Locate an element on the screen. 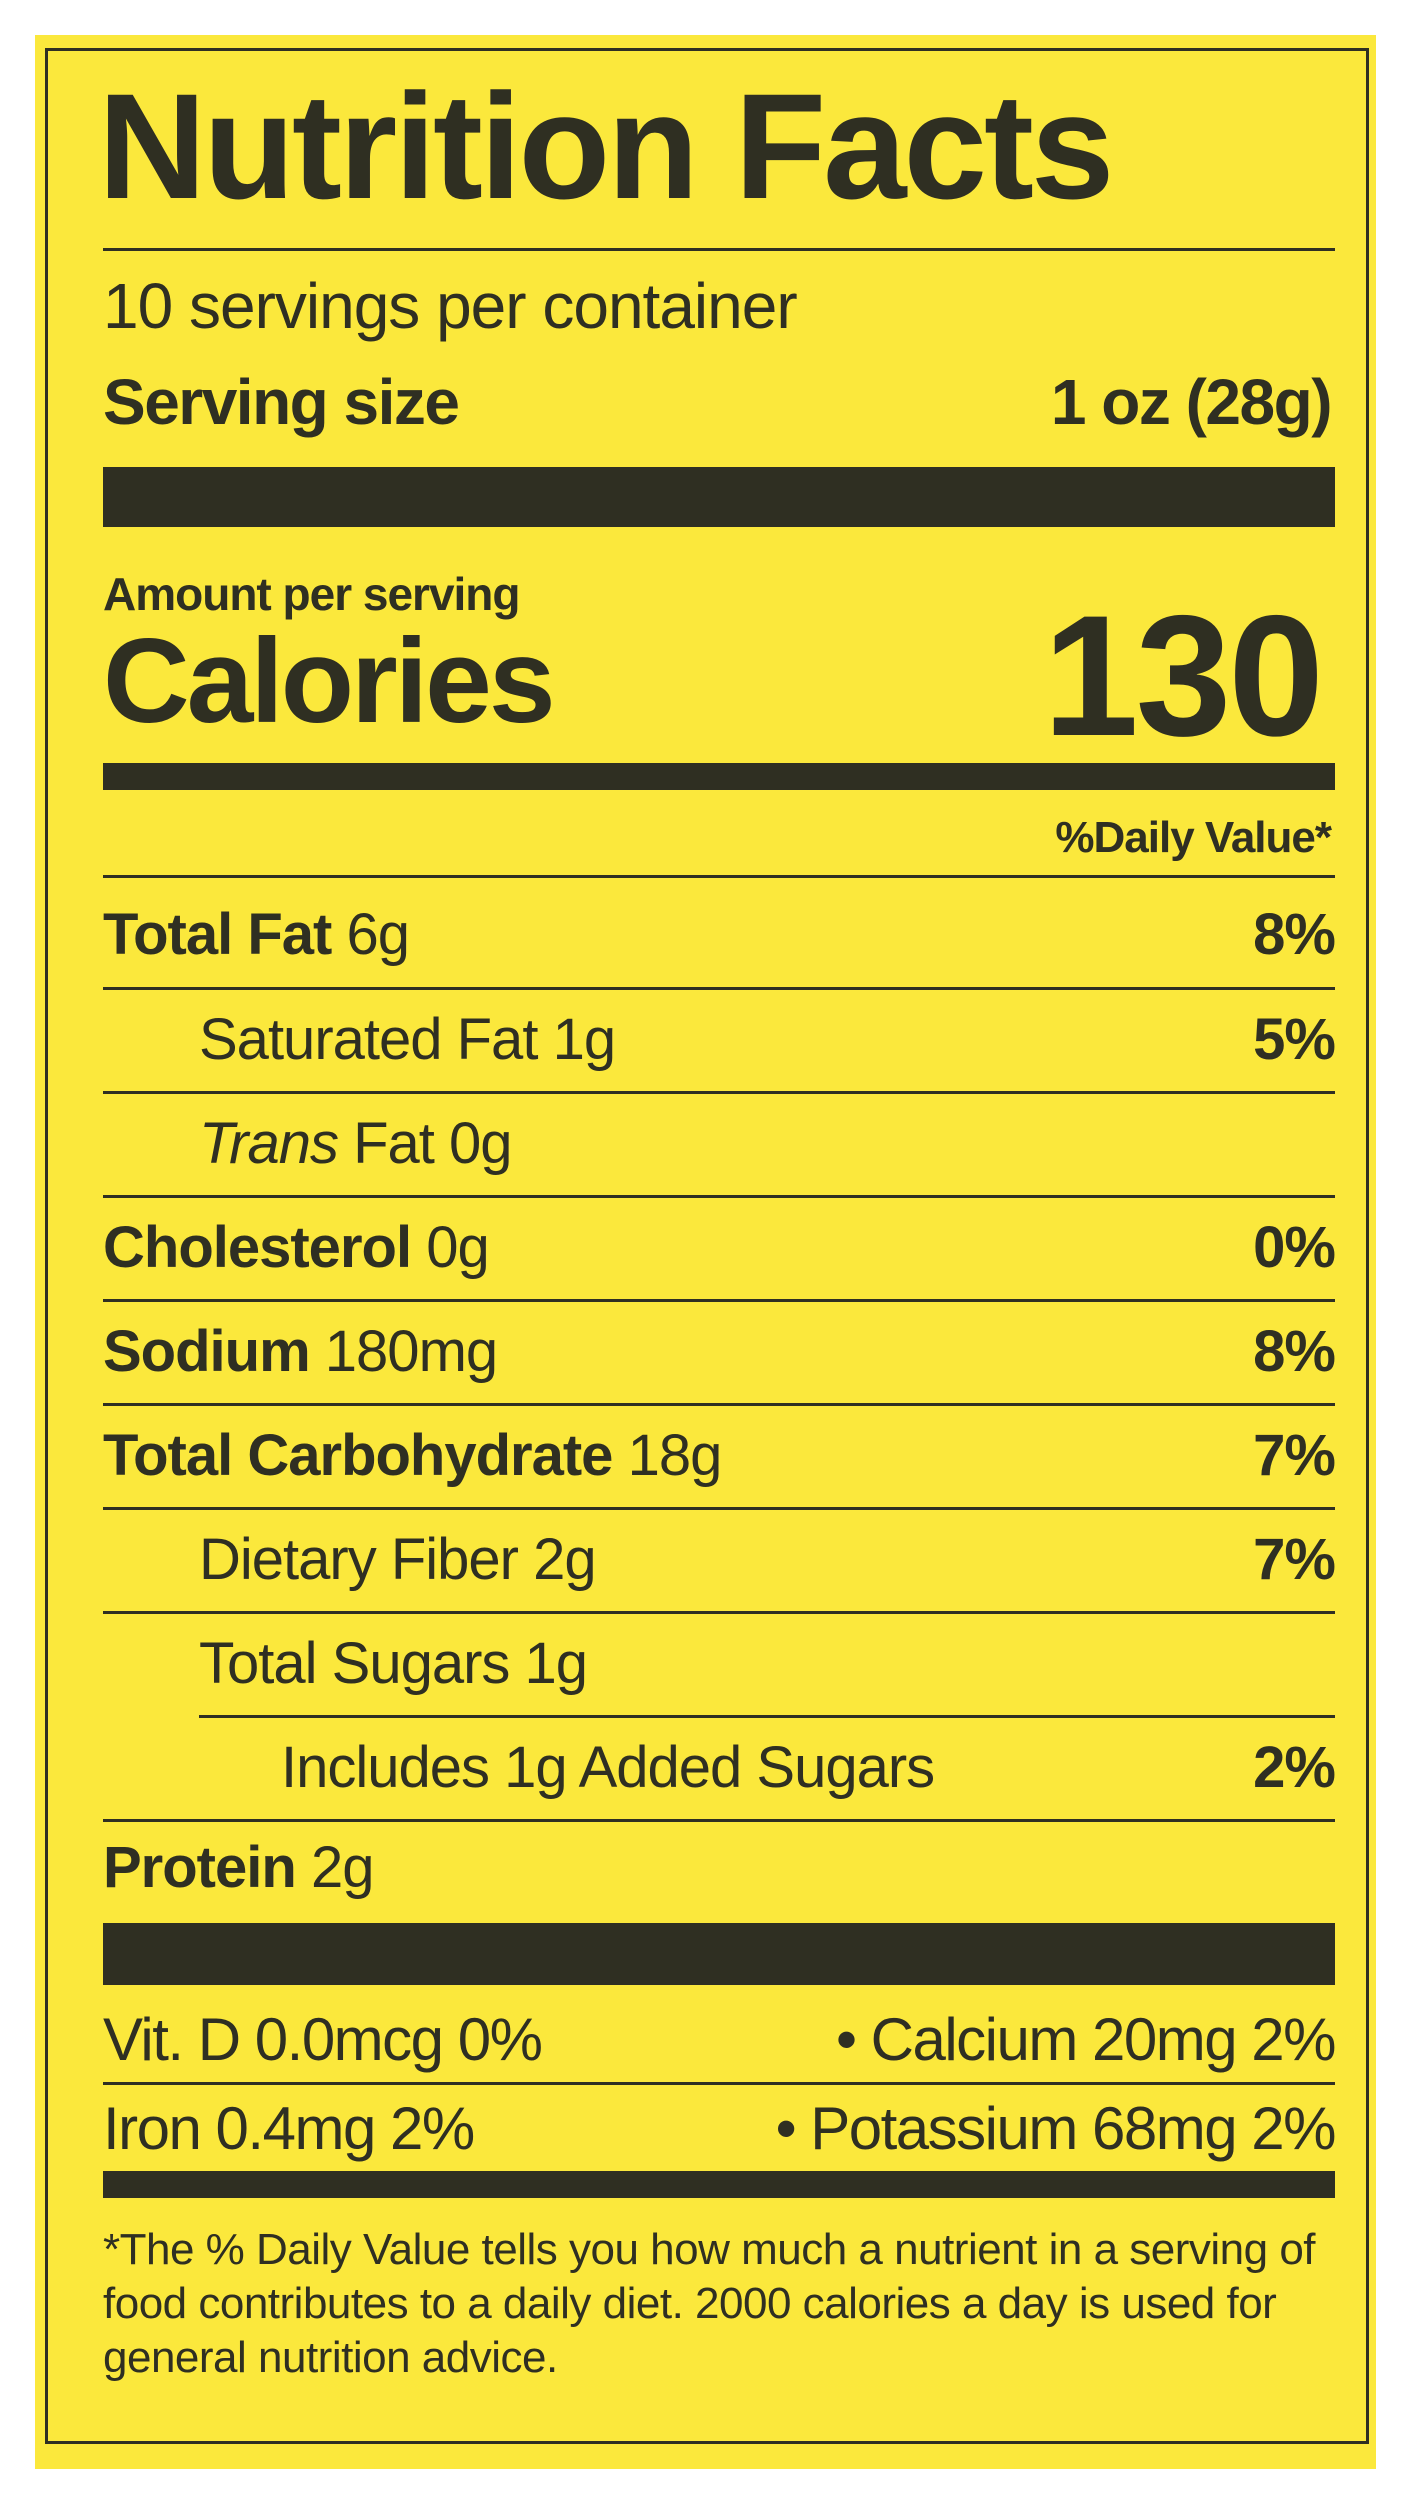 This screenshot has width=1406, height=2500. calories-value: 130 is located at coordinates (1183, 676).